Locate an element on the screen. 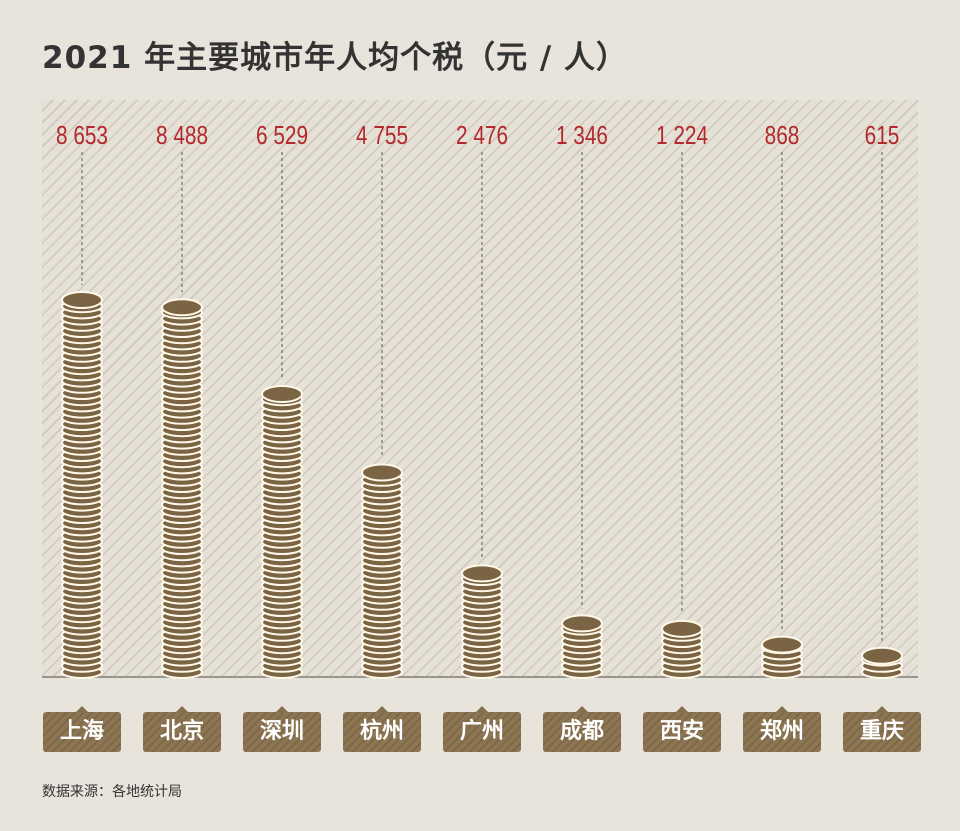  value-label: 1 346 is located at coordinates (582, 135).